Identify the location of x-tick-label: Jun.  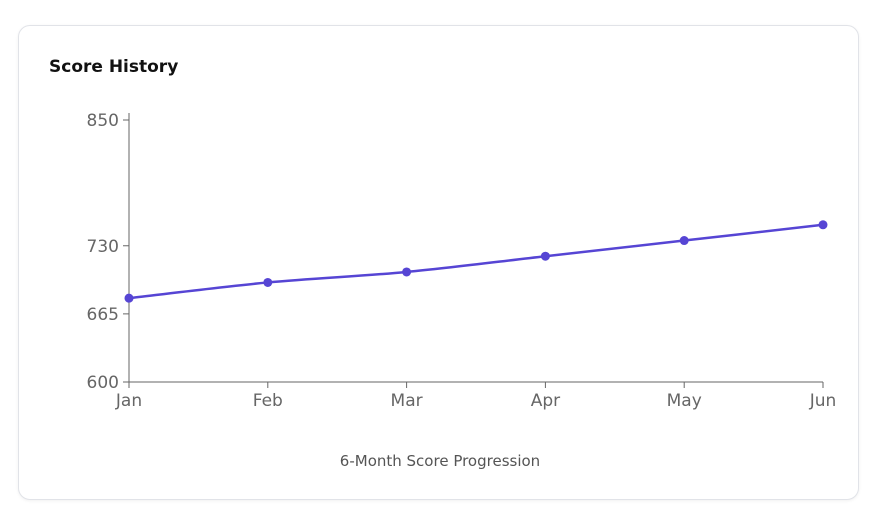
(823, 401).